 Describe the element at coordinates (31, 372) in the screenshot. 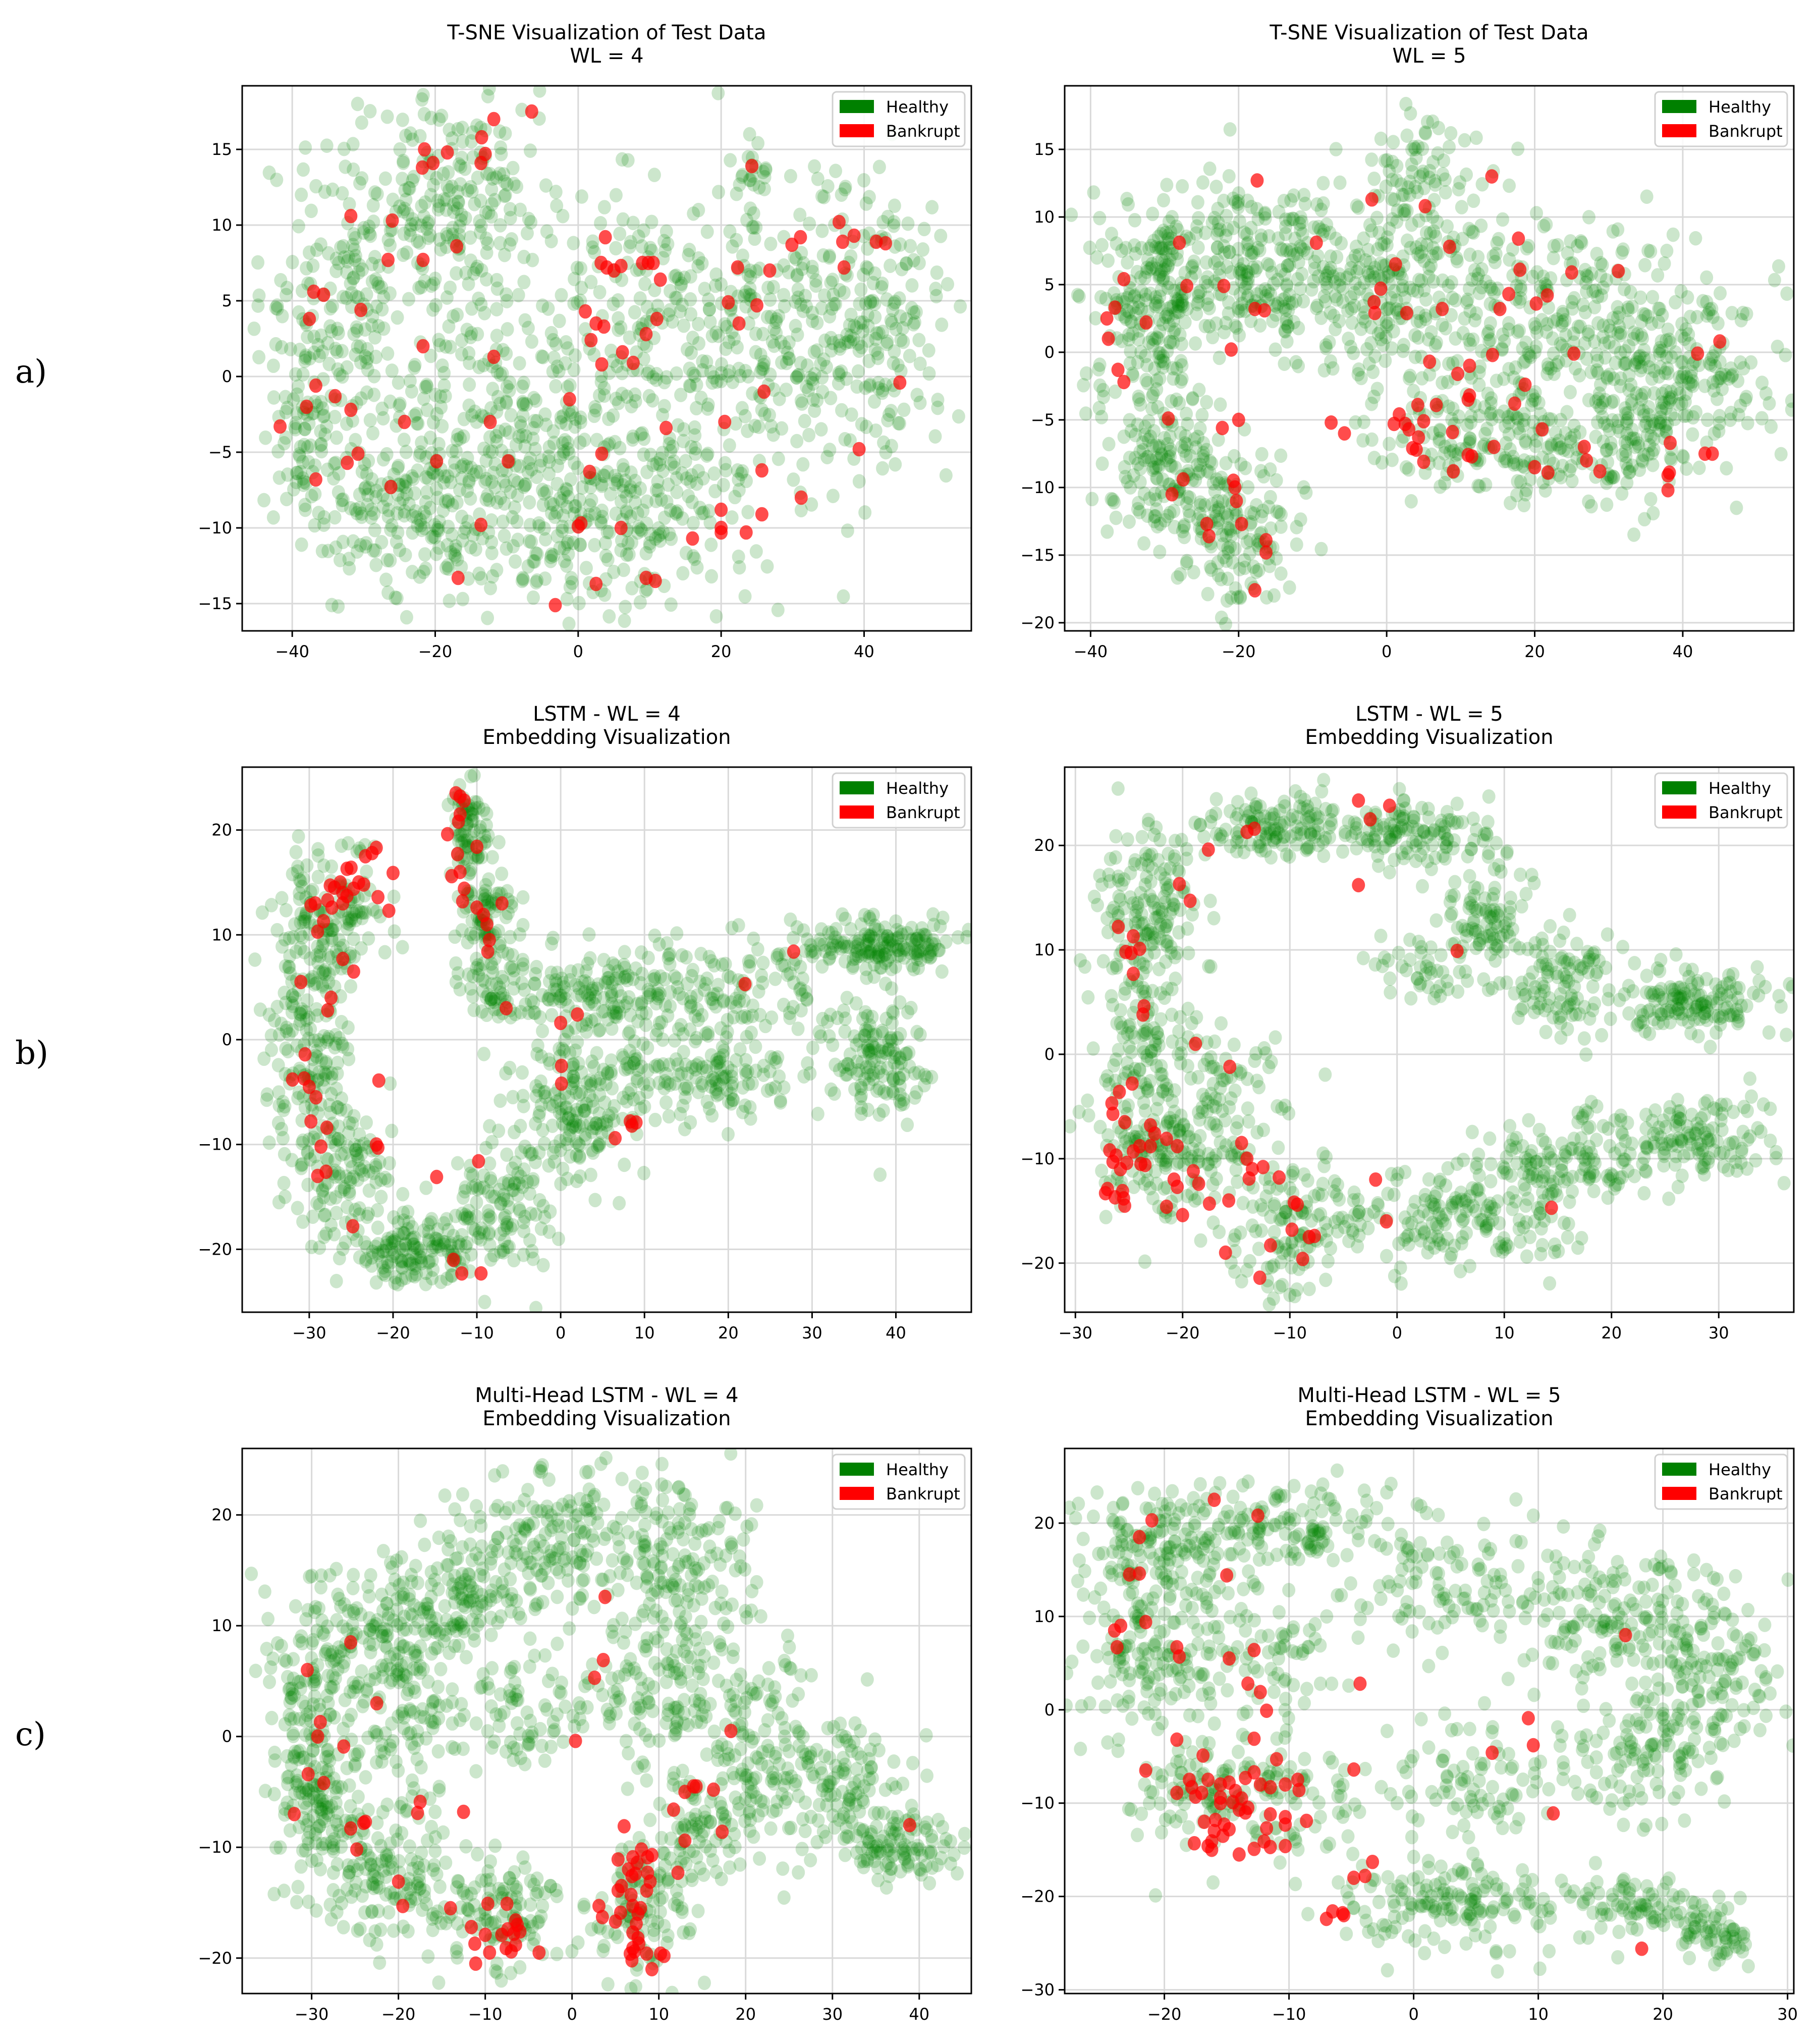

I see `row-label-a: a)` at that location.